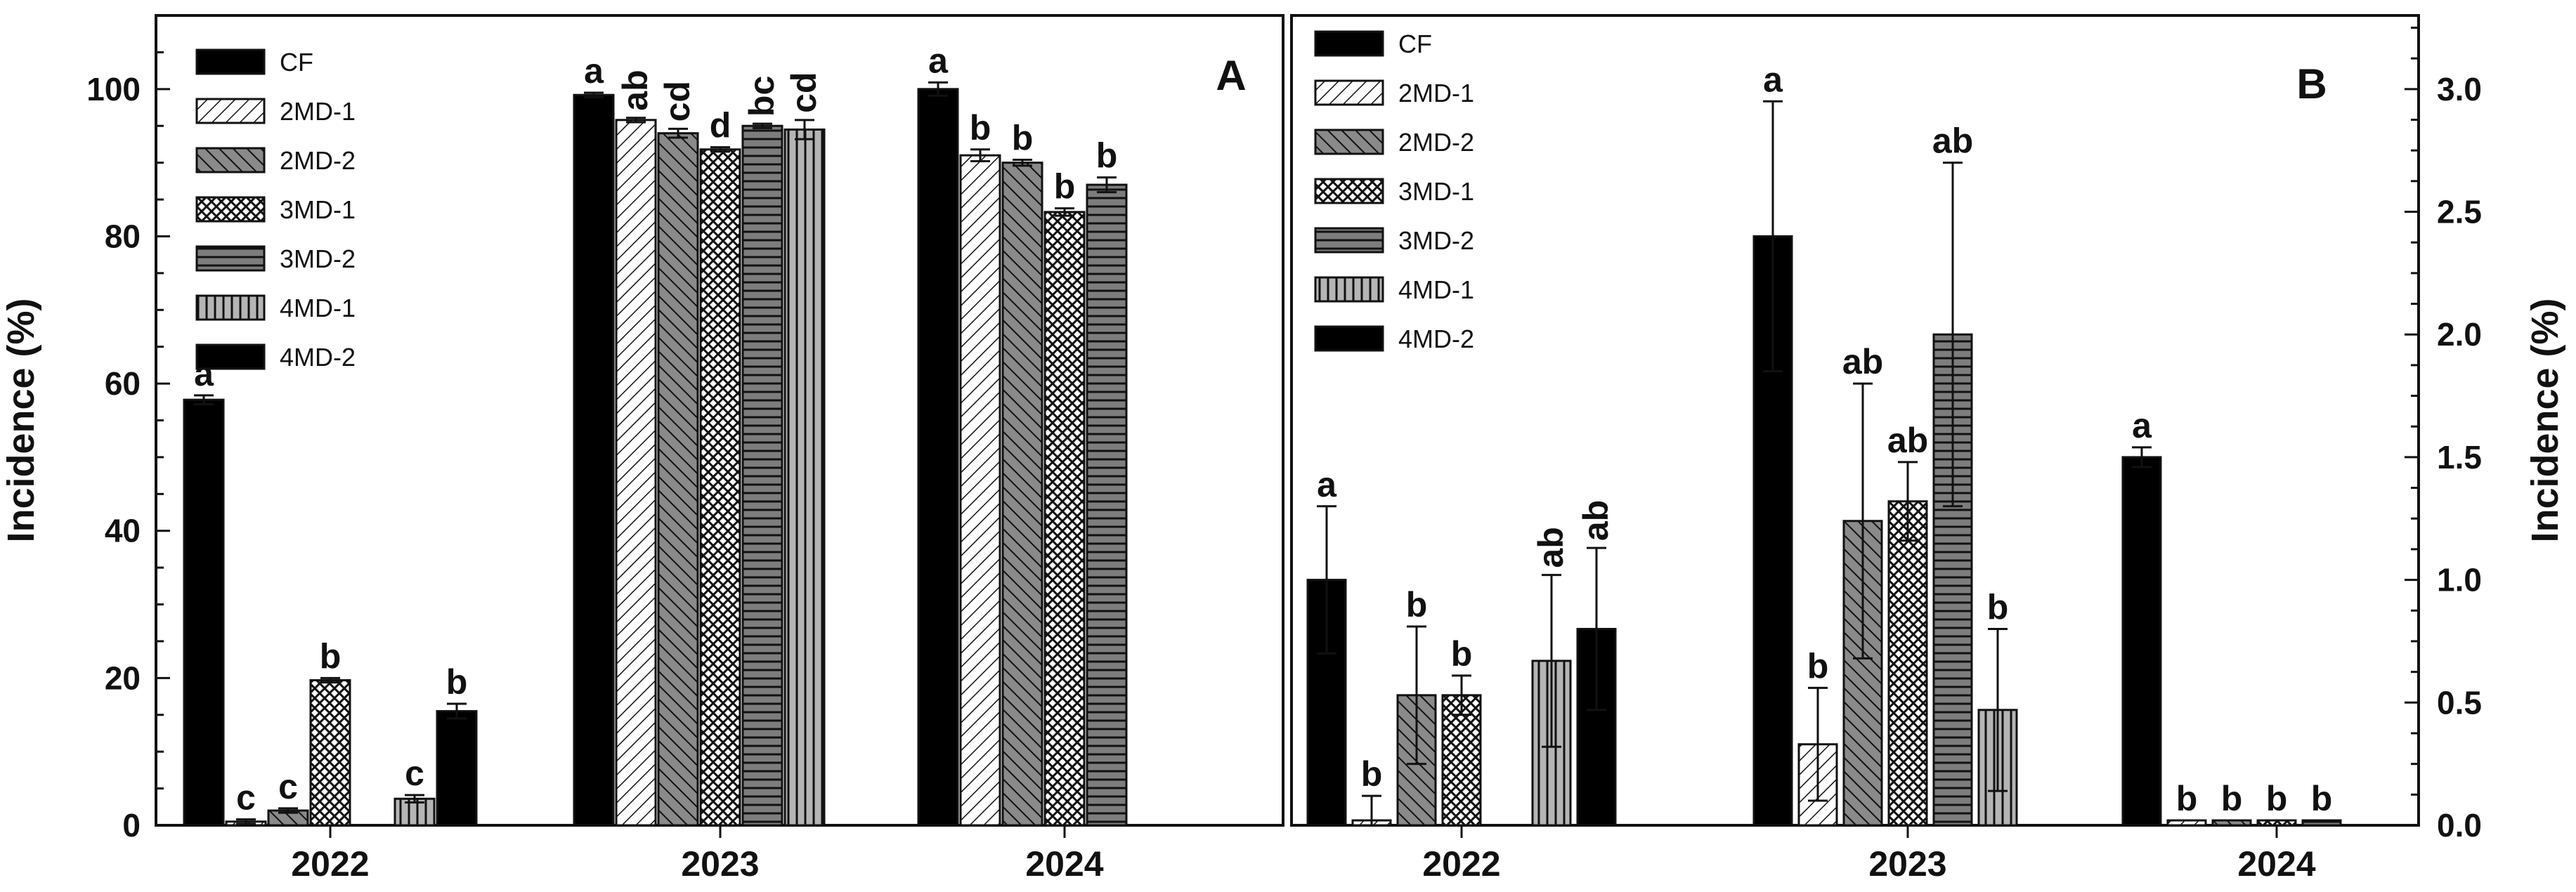 The height and width of the screenshot is (892, 2576). What do you see at coordinates (2459, 825) in the screenshot?
I see `y-tick-label: 0.0` at bounding box center [2459, 825].